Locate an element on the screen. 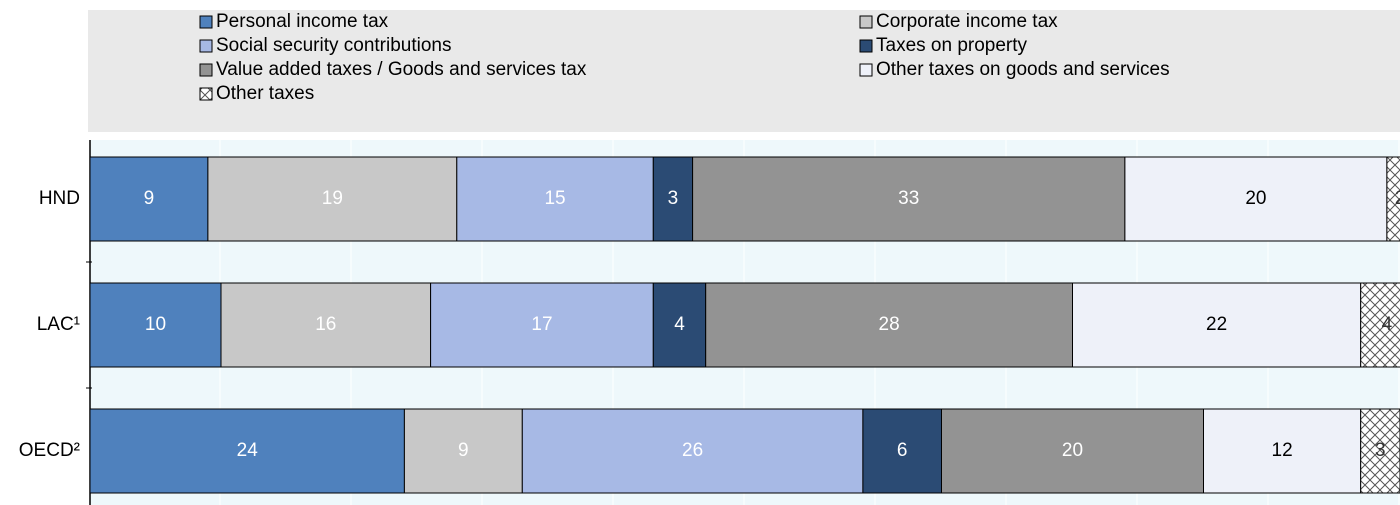 This screenshot has width=1400, height=505. legend-label: Other taxes on goods and services is located at coordinates (1023, 69).